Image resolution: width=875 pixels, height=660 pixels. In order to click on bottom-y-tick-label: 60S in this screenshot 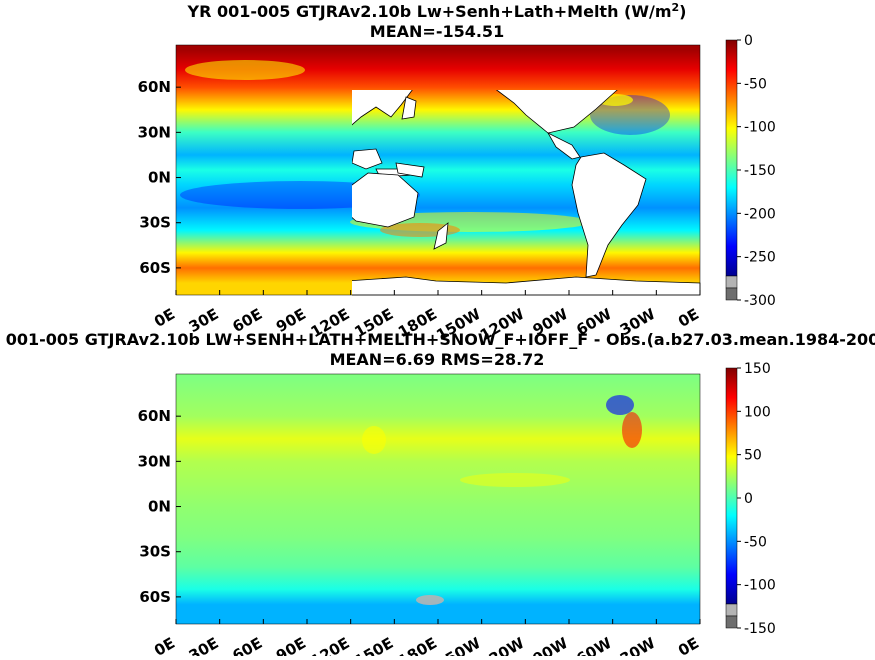, I will do `click(155, 597)`.